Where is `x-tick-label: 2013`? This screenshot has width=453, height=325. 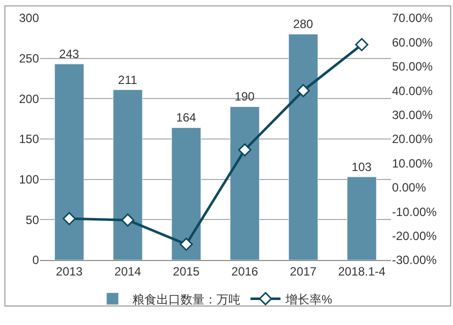
x-tick-label: 2013 is located at coordinates (69, 271).